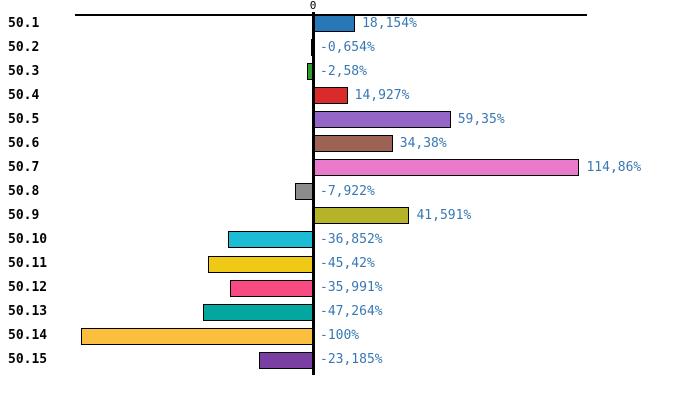 This screenshot has height=405, width=700. What do you see at coordinates (351, 288) in the screenshot?
I see `value-label: -35,991%` at bounding box center [351, 288].